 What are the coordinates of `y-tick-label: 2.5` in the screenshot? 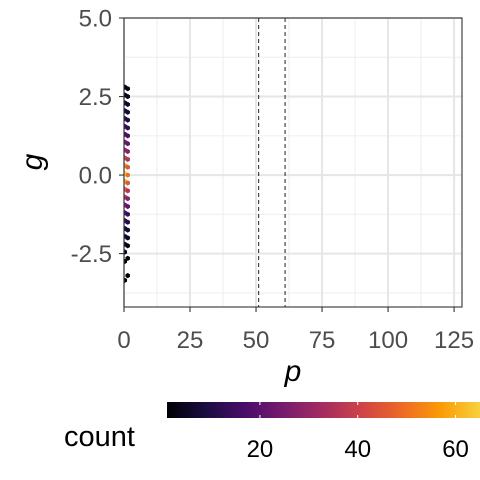 It's located at (95, 97).